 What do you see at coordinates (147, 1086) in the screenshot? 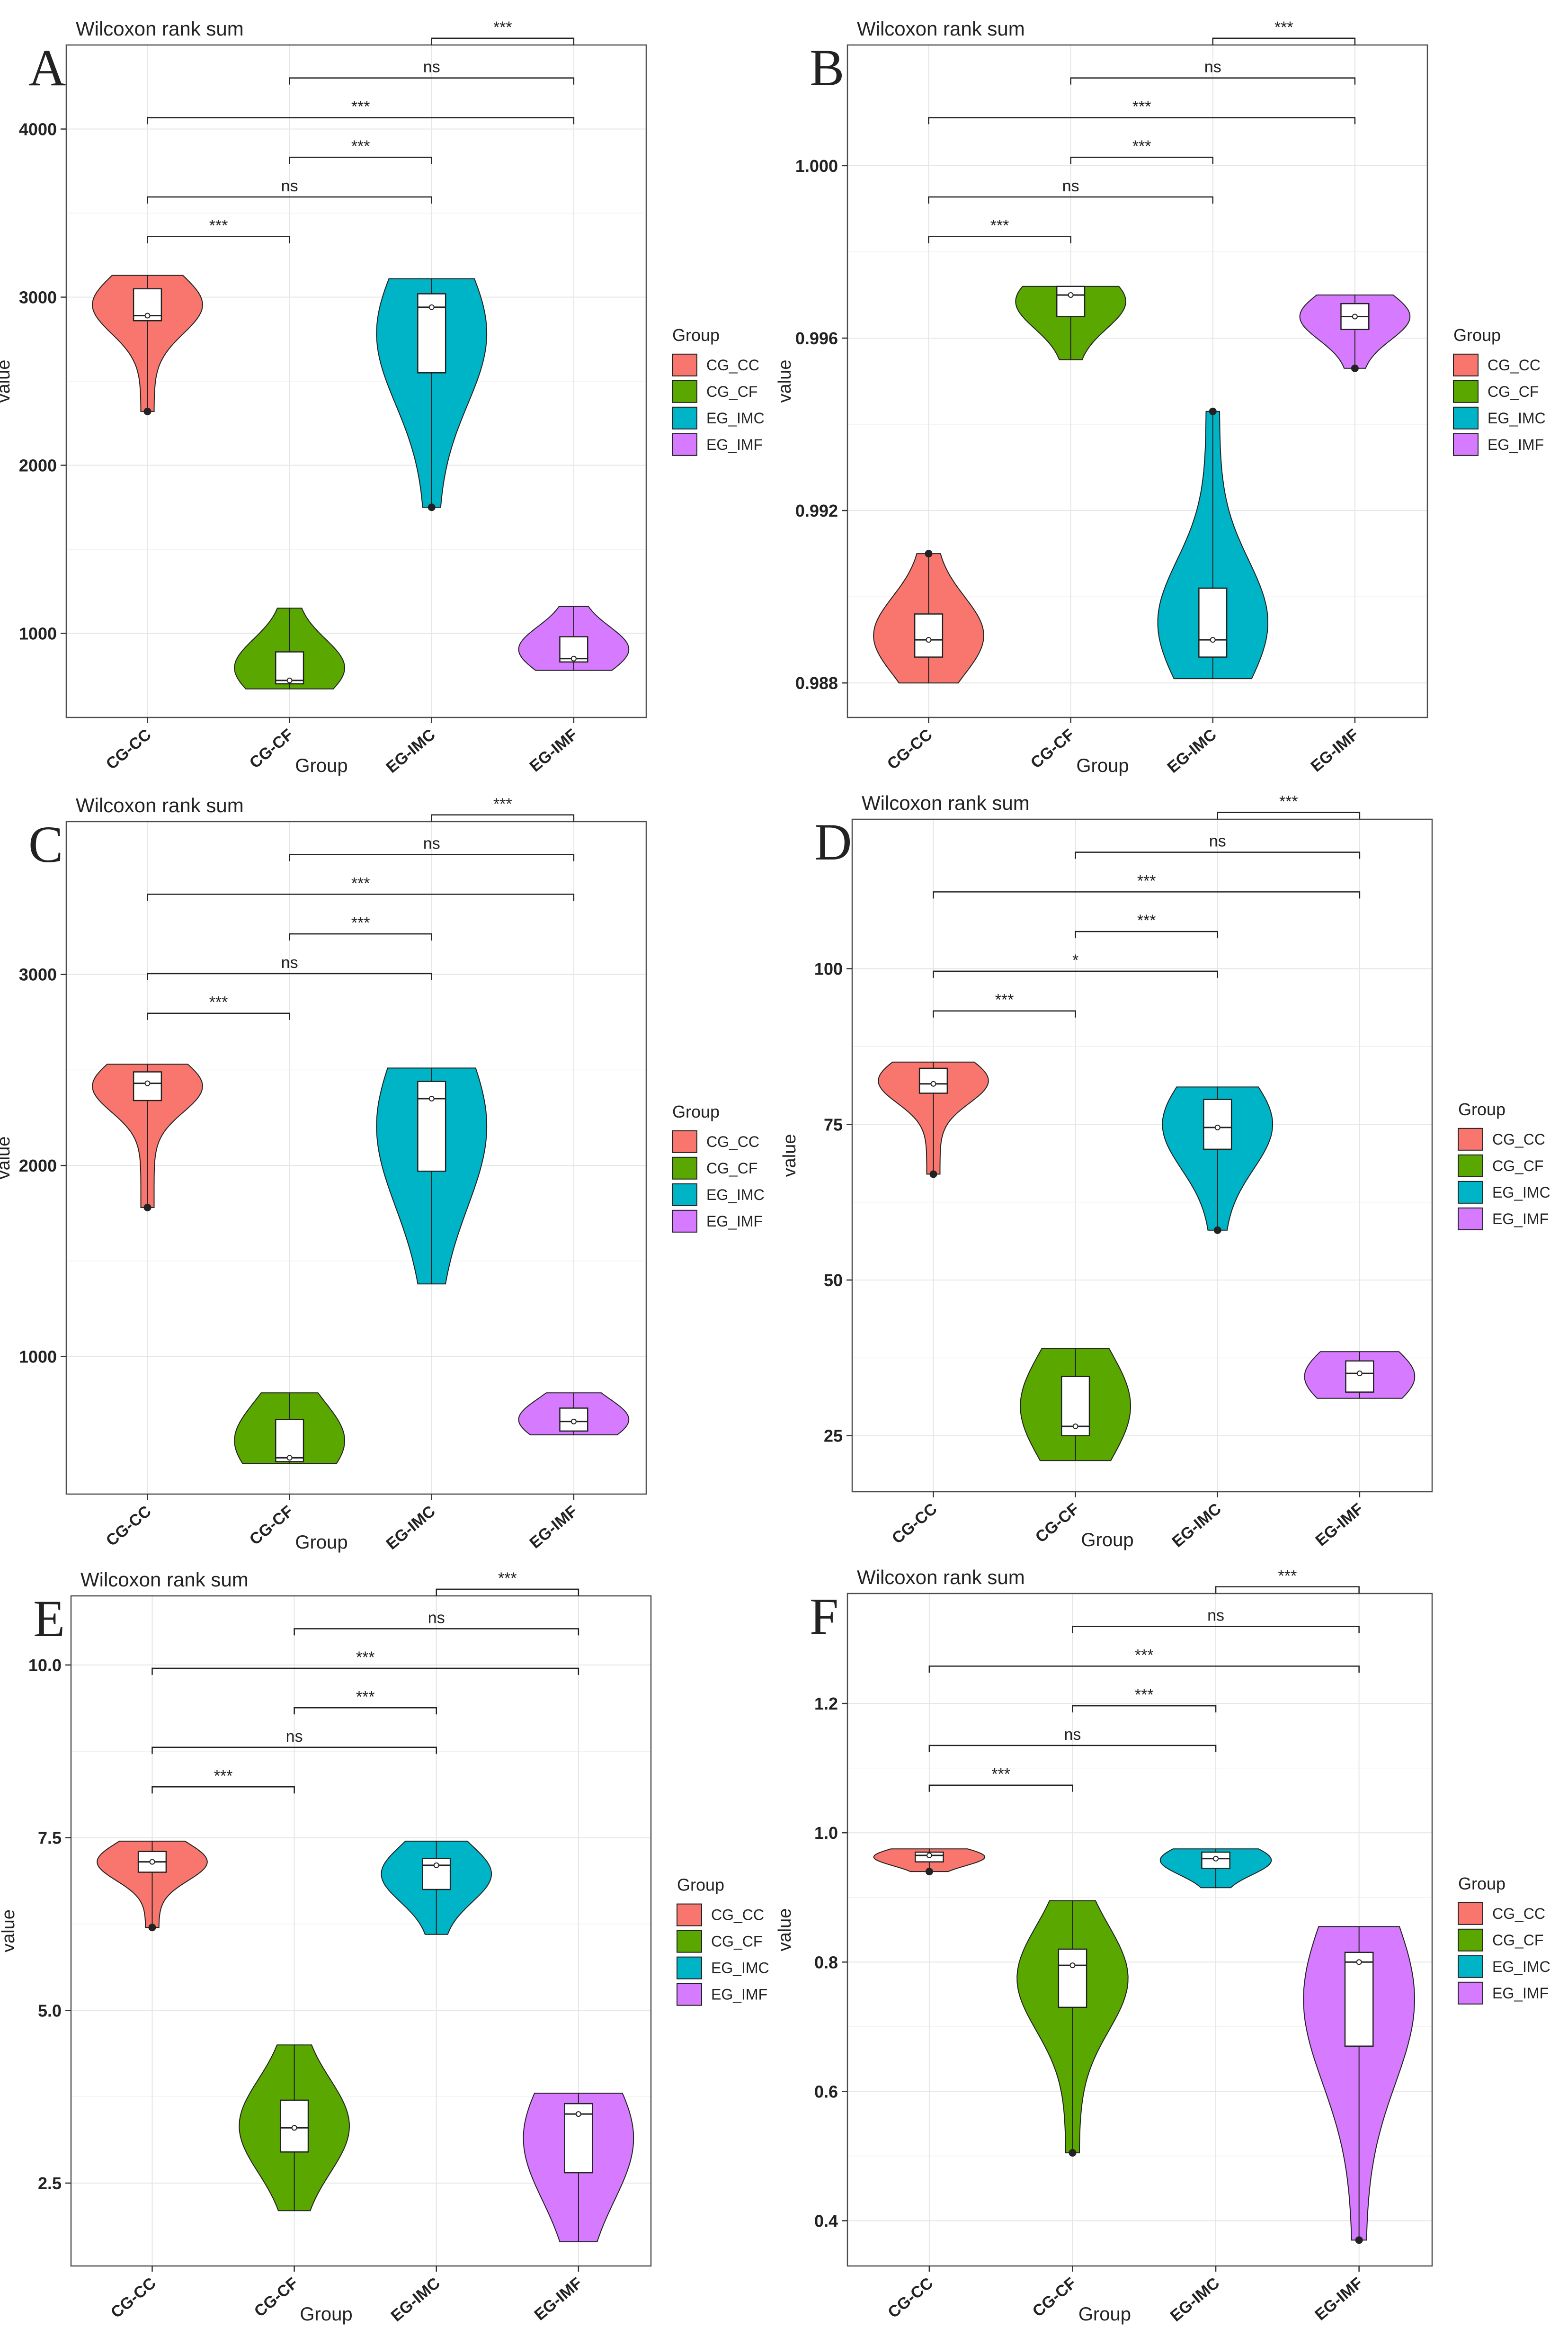
I see `box-cg-cc` at bounding box center [147, 1086].